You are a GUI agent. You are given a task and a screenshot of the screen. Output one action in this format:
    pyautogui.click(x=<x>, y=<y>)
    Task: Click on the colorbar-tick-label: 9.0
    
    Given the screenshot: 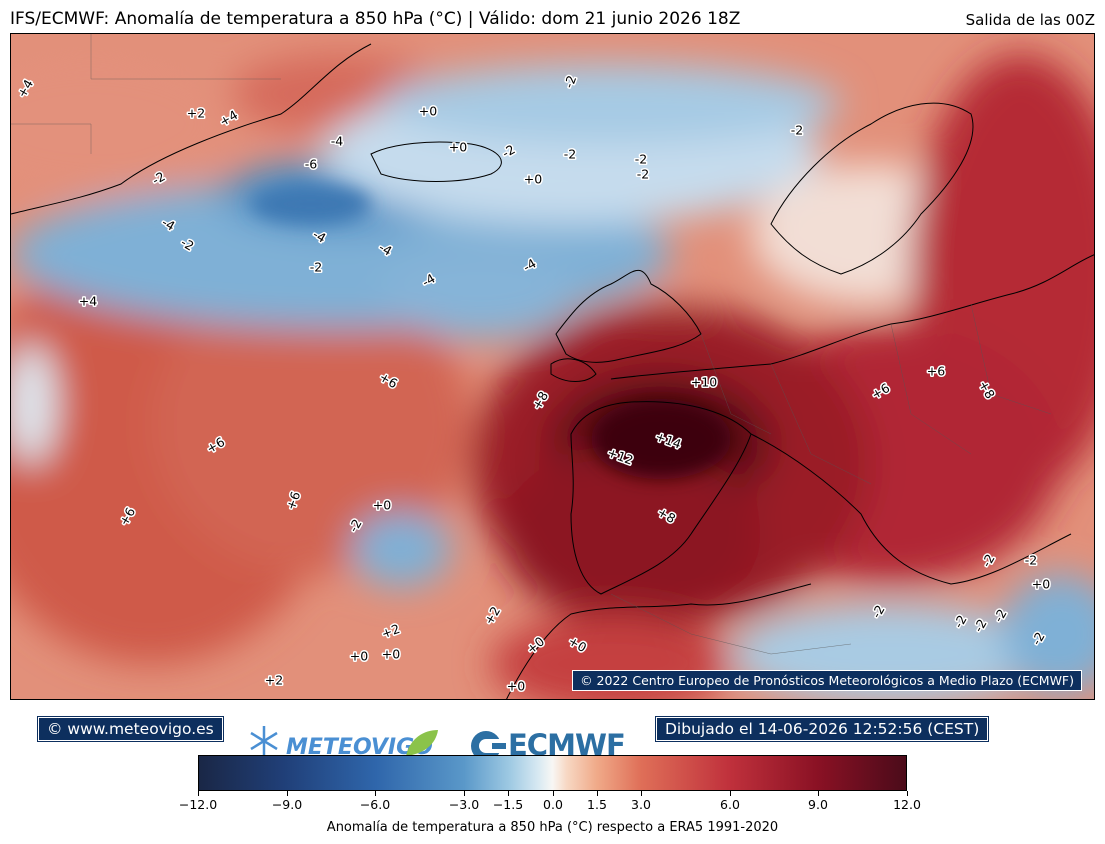 What is the action you would take?
    pyautogui.click(x=818, y=804)
    